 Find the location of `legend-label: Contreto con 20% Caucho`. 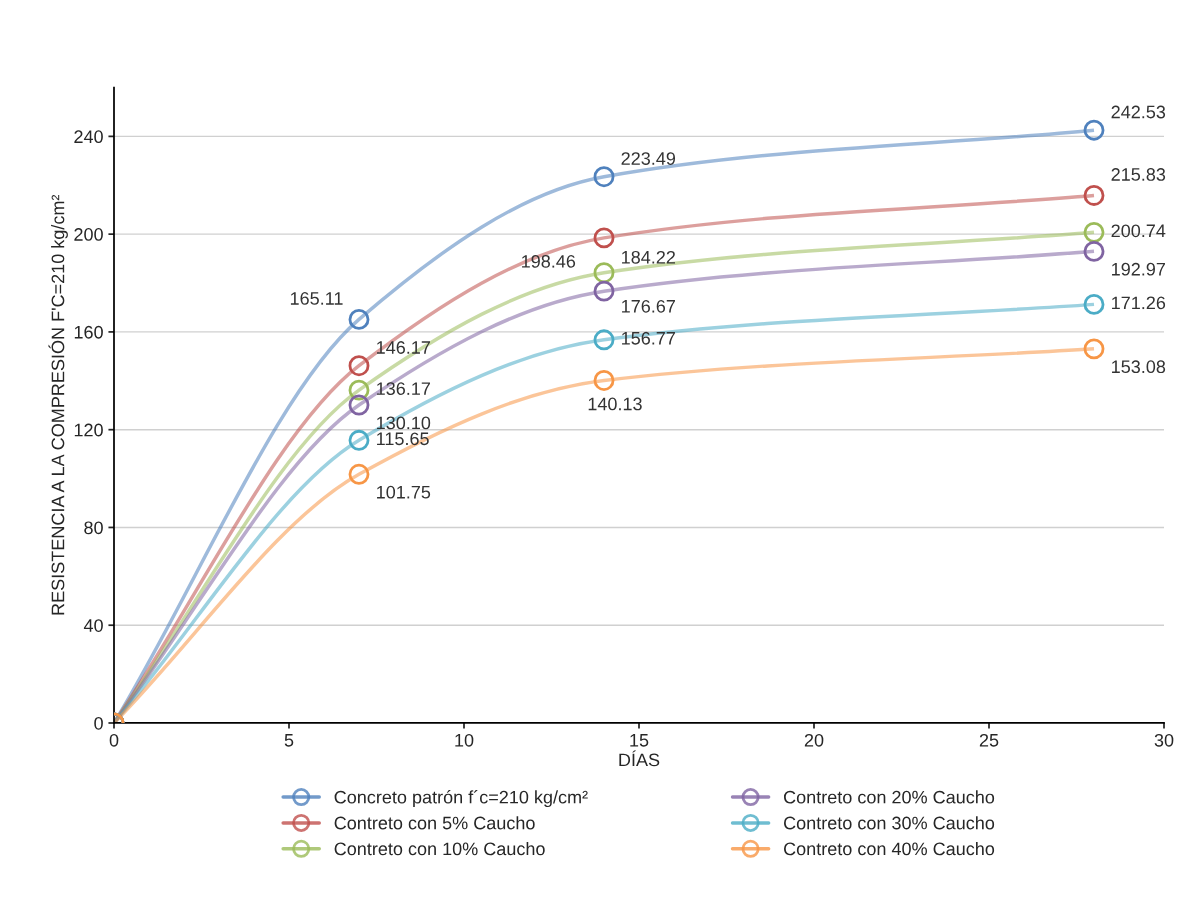

legend-label: Contreto con 20% Caucho is located at coordinates (889, 797).